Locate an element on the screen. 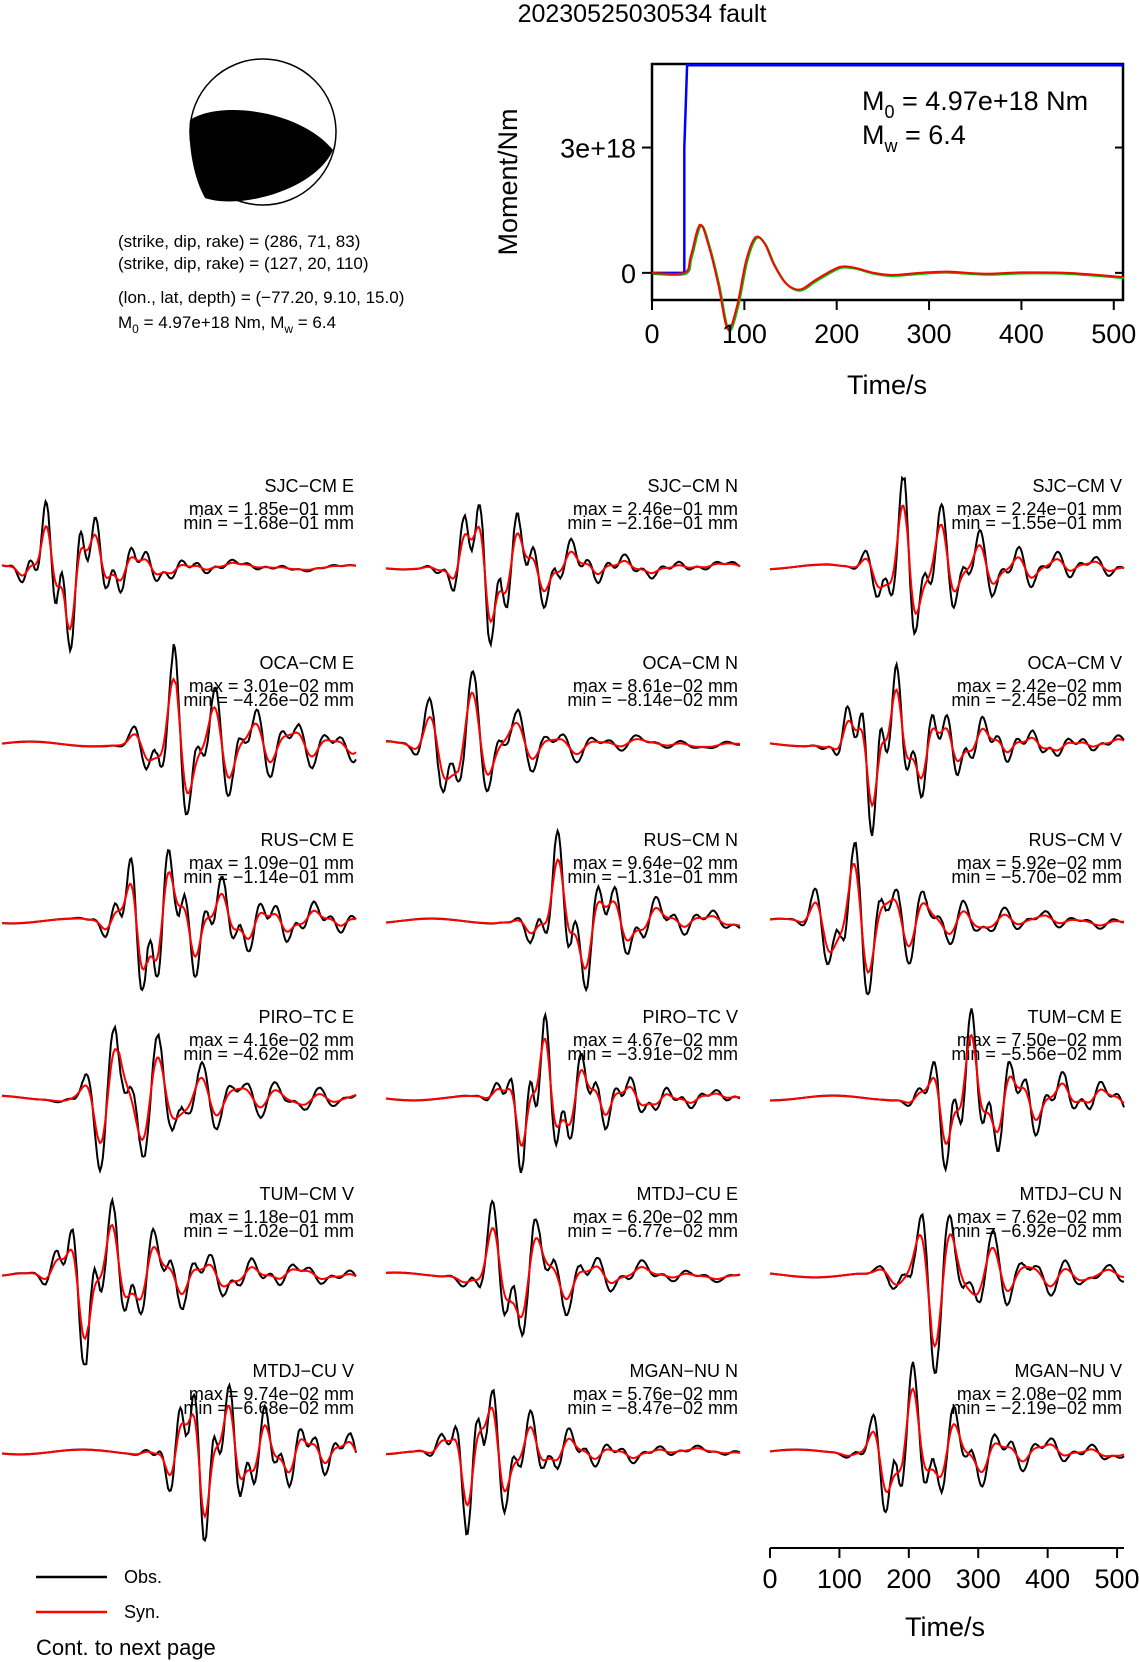 This screenshot has height=1662, width=1139. moment-x-tick-label: 0 is located at coordinates (651, 334).